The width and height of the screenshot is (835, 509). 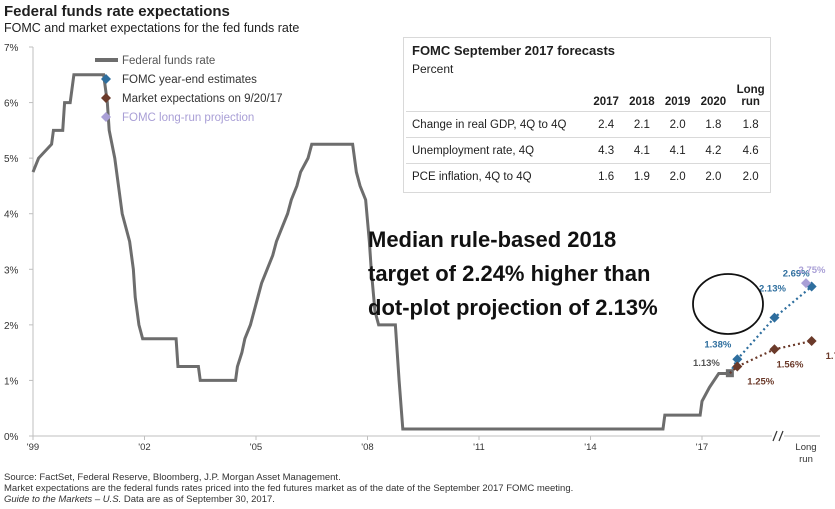 What do you see at coordinates (63, 499) in the screenshot?
I see `footer-guide-title: Guide to the Markets – U.S.` at bounding box center [63, 499].